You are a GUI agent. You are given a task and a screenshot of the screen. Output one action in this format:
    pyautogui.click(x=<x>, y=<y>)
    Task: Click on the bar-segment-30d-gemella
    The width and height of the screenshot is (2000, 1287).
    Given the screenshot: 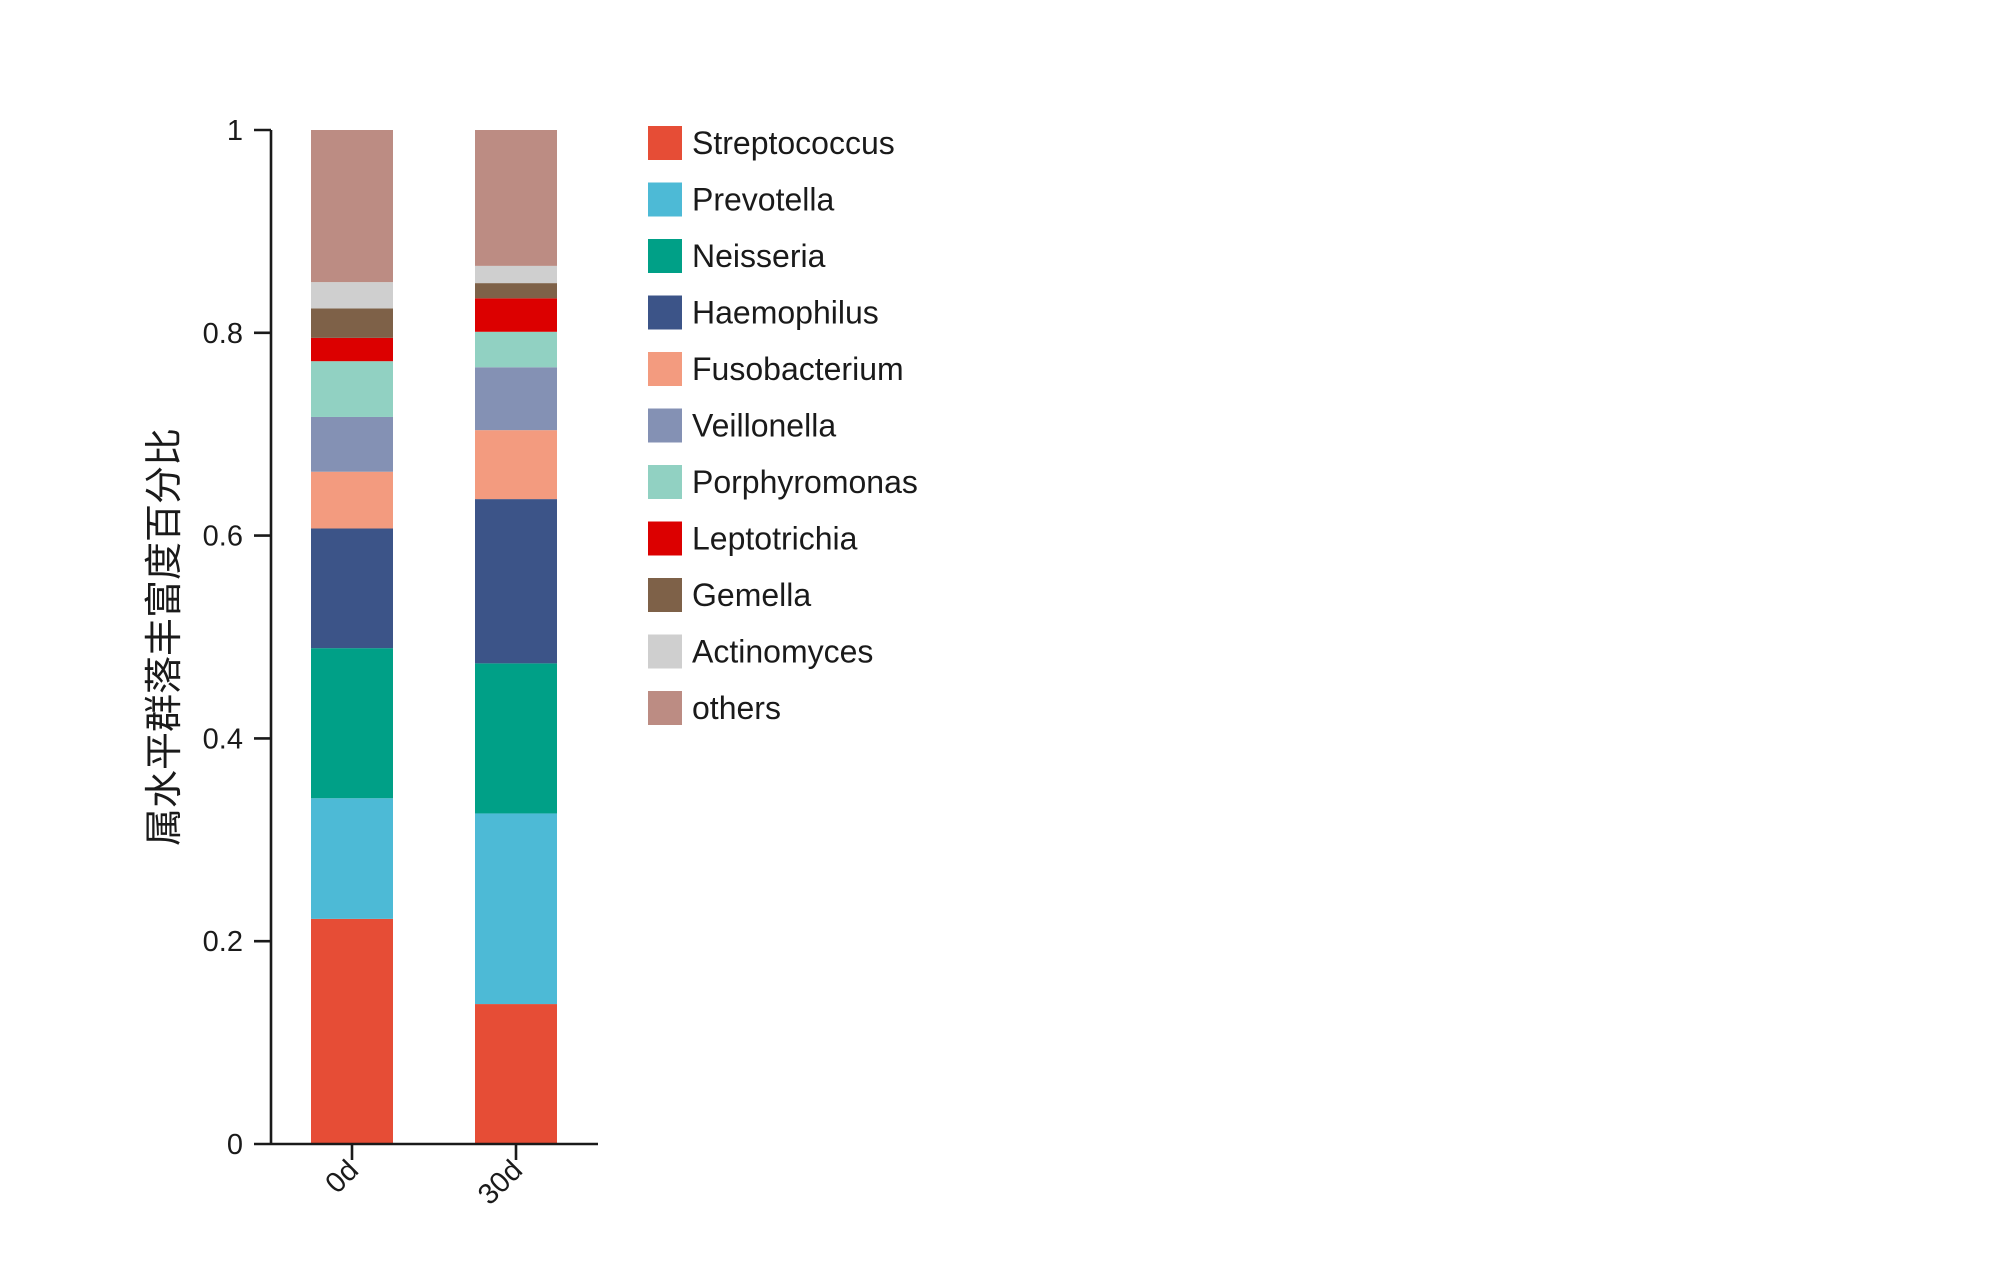 What is the action you would take?
    pyautogui.click(x=516, y=291)
    